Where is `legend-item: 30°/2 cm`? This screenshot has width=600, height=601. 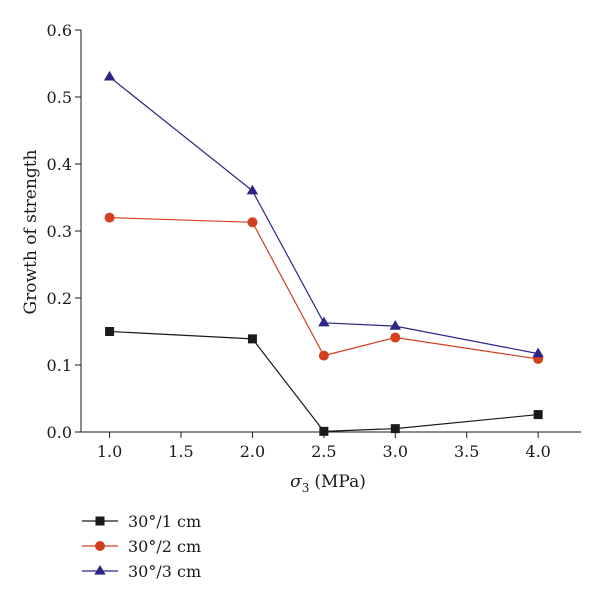 legend-item: 30°/2 cm is located at coordinates (141, 546).